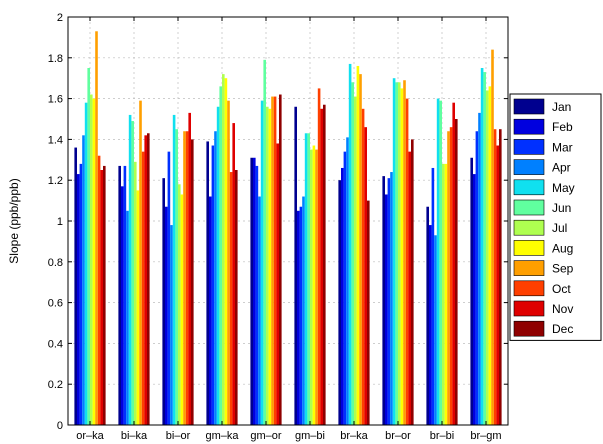 The image size is (603, 444). What do you see at coordinates (55, 140) in the screenshot?
I see `y-tick-label: 1.4` at bounding box center [55, 140].